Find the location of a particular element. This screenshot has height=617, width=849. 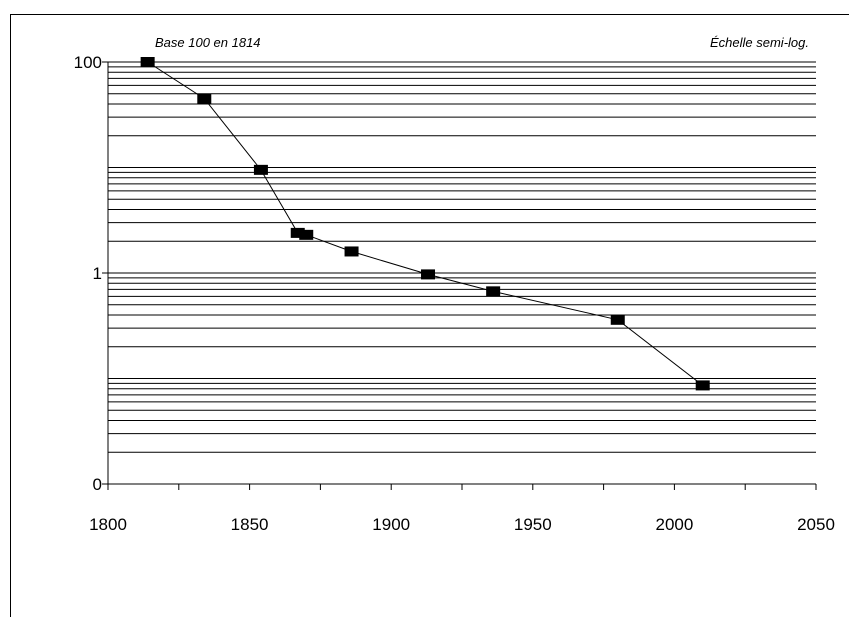

y-tick-label: 100 is located at coordinates (88, 62).